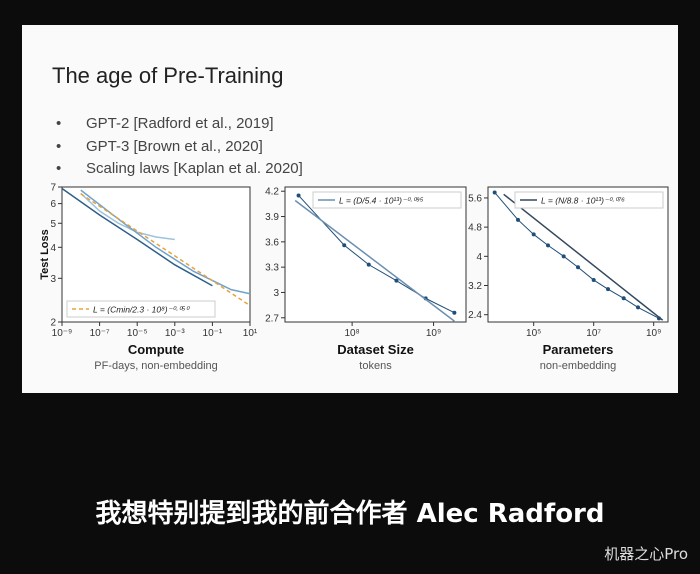  I want to click on y-tick-label: 5, so click(53, 224).